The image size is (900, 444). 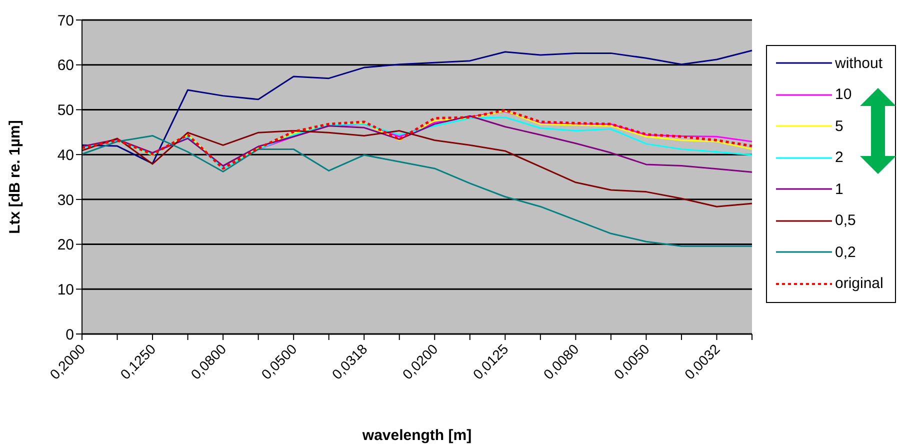 What do you see at coordinates (839, 157) in the screenshot?
I see `legend-label: 2` at bounding box center [839, 157].